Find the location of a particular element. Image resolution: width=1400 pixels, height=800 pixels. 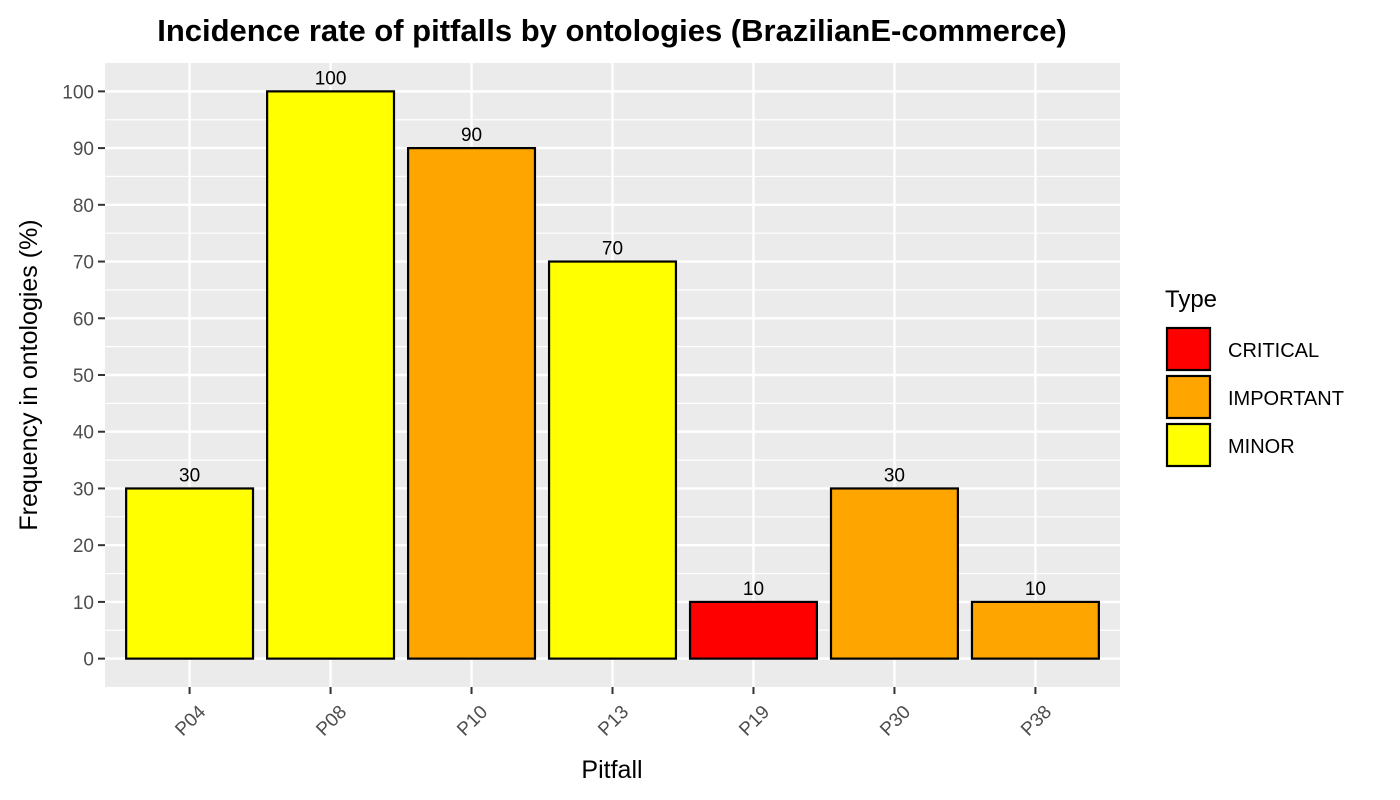

data-label-p38: 10 is located at coordinates (1035, 589).